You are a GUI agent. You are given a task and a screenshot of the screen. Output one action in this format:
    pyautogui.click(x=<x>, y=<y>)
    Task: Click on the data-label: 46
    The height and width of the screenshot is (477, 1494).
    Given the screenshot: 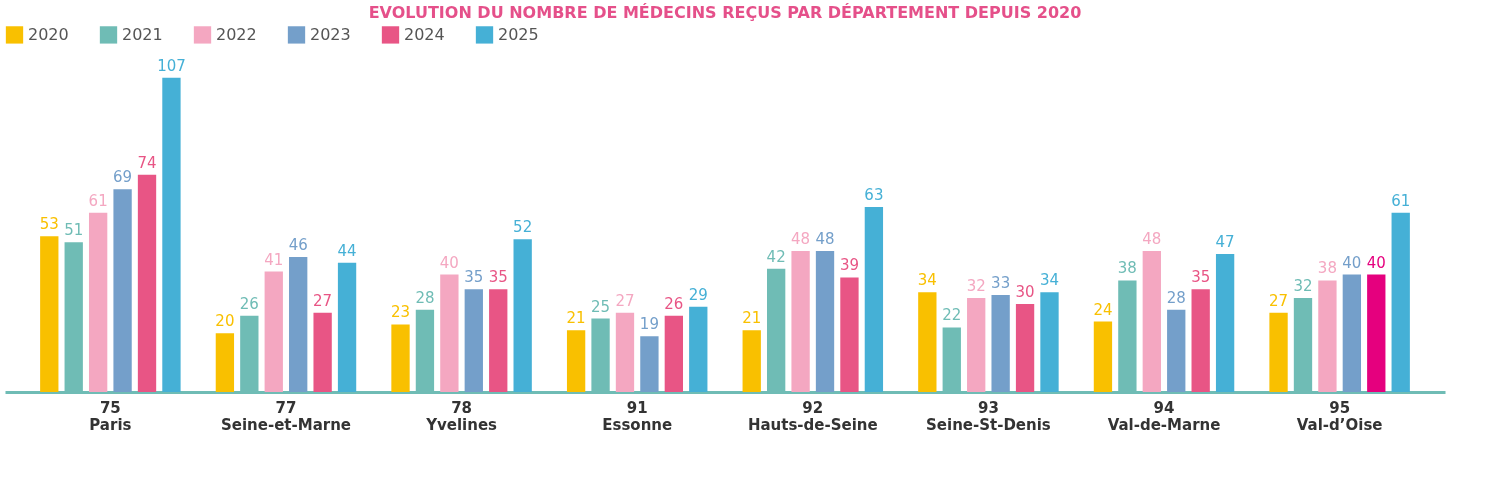 What is the action you would take?
    pyautogui.click(x=298, y=244)
    